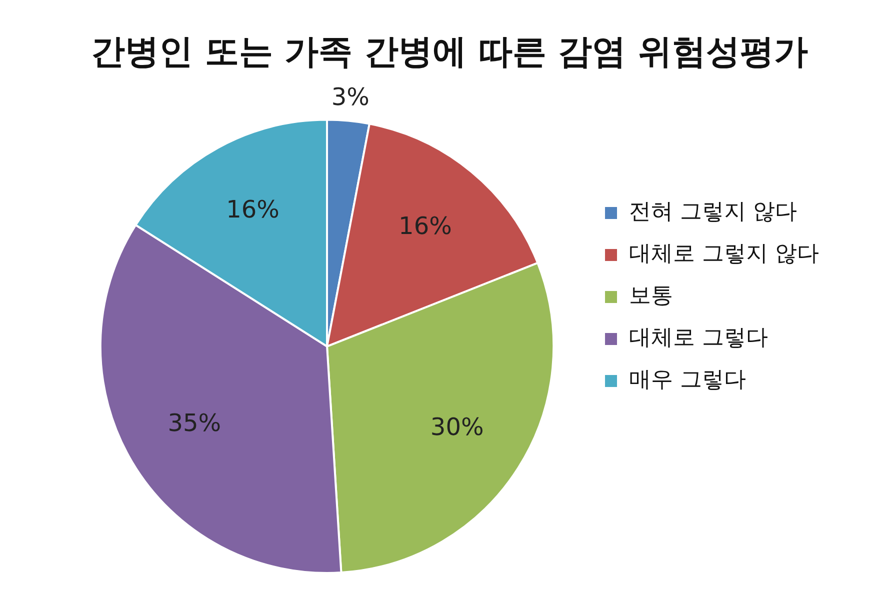 The width and height of the screenshot is (889, 594). I want to click on chart-title: 간병인 또는 가족 간병에 따른 감염 위험성평가, so click(449, 52).